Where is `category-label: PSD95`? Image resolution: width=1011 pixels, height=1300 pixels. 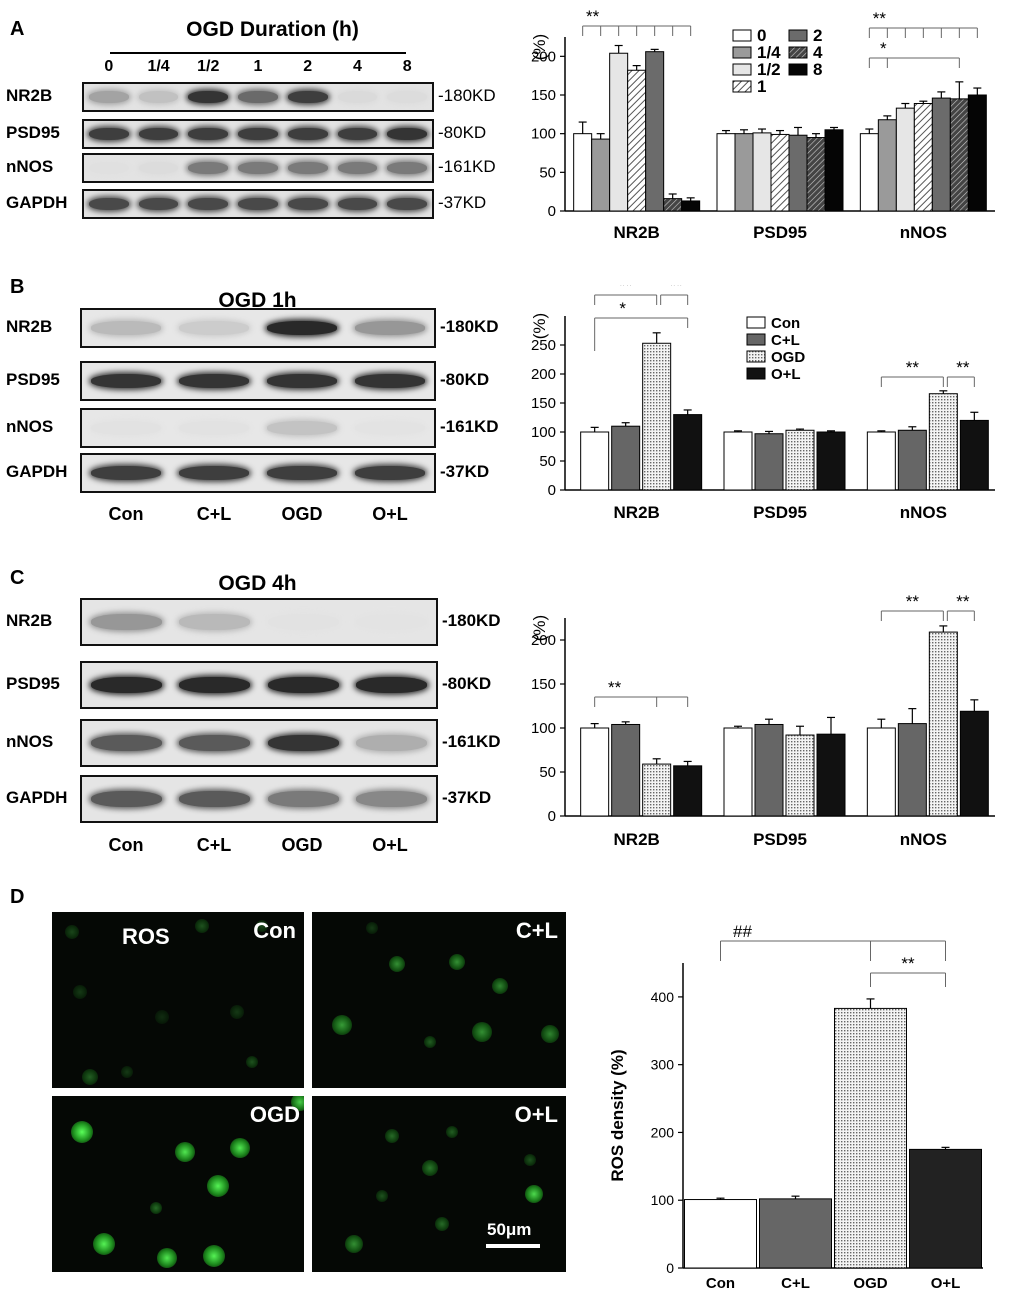
category-label: PSD95 is located at coordinates (780, 512).